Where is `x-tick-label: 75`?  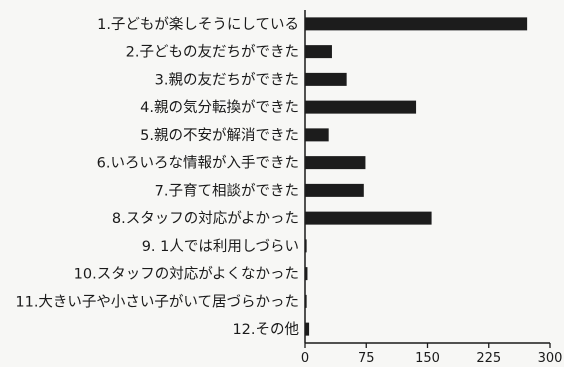 x-tick-label: 75 is located at coordinates (366, 358).